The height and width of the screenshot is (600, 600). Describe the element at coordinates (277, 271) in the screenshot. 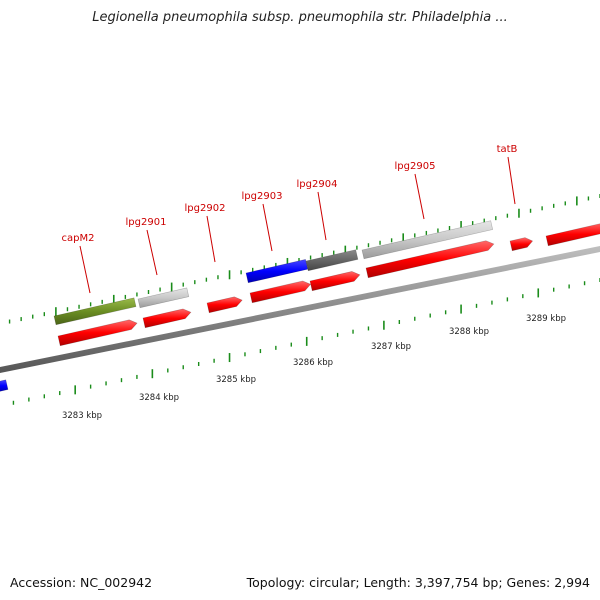

I see `feature-lpg2903` at that location.